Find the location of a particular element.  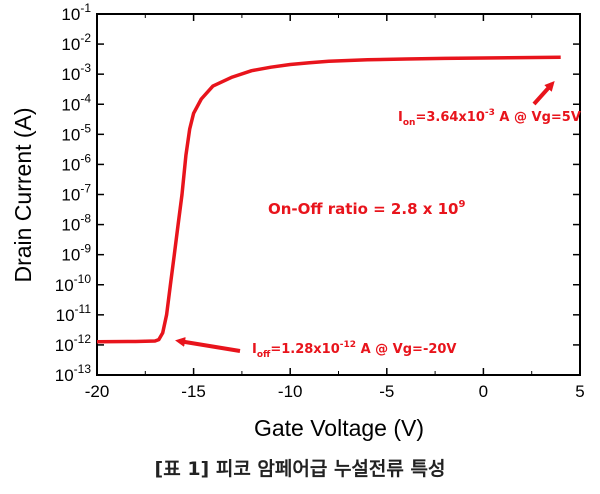

x-tick-label: -5 is located at coordinates (386, 391).